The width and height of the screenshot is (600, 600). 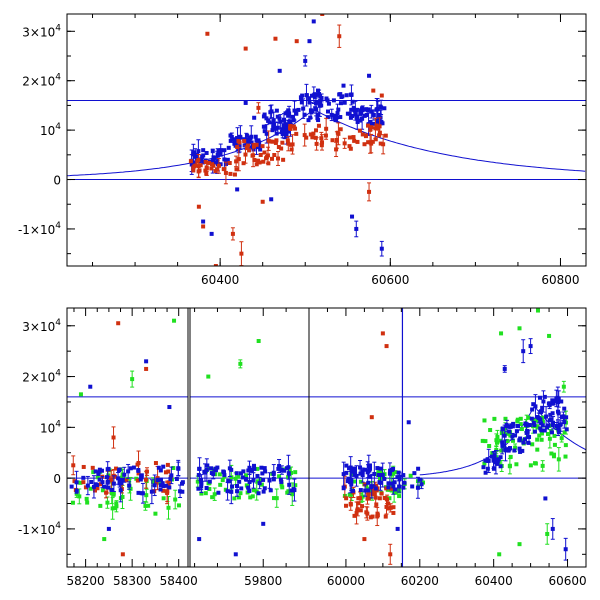 I want to click on y-tick-label: 2×104, so click(x=41, y=81).